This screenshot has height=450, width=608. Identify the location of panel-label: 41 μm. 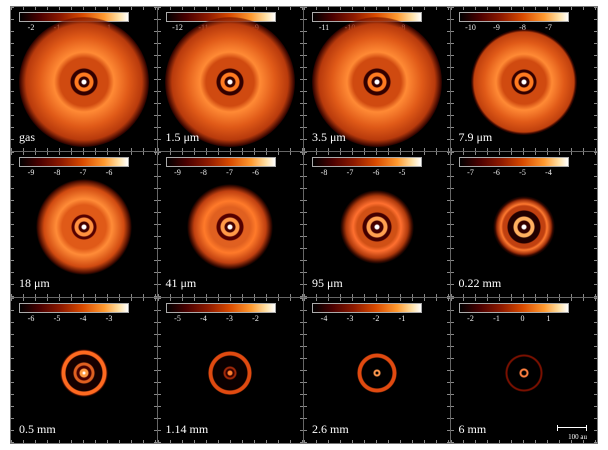
(181, 282).